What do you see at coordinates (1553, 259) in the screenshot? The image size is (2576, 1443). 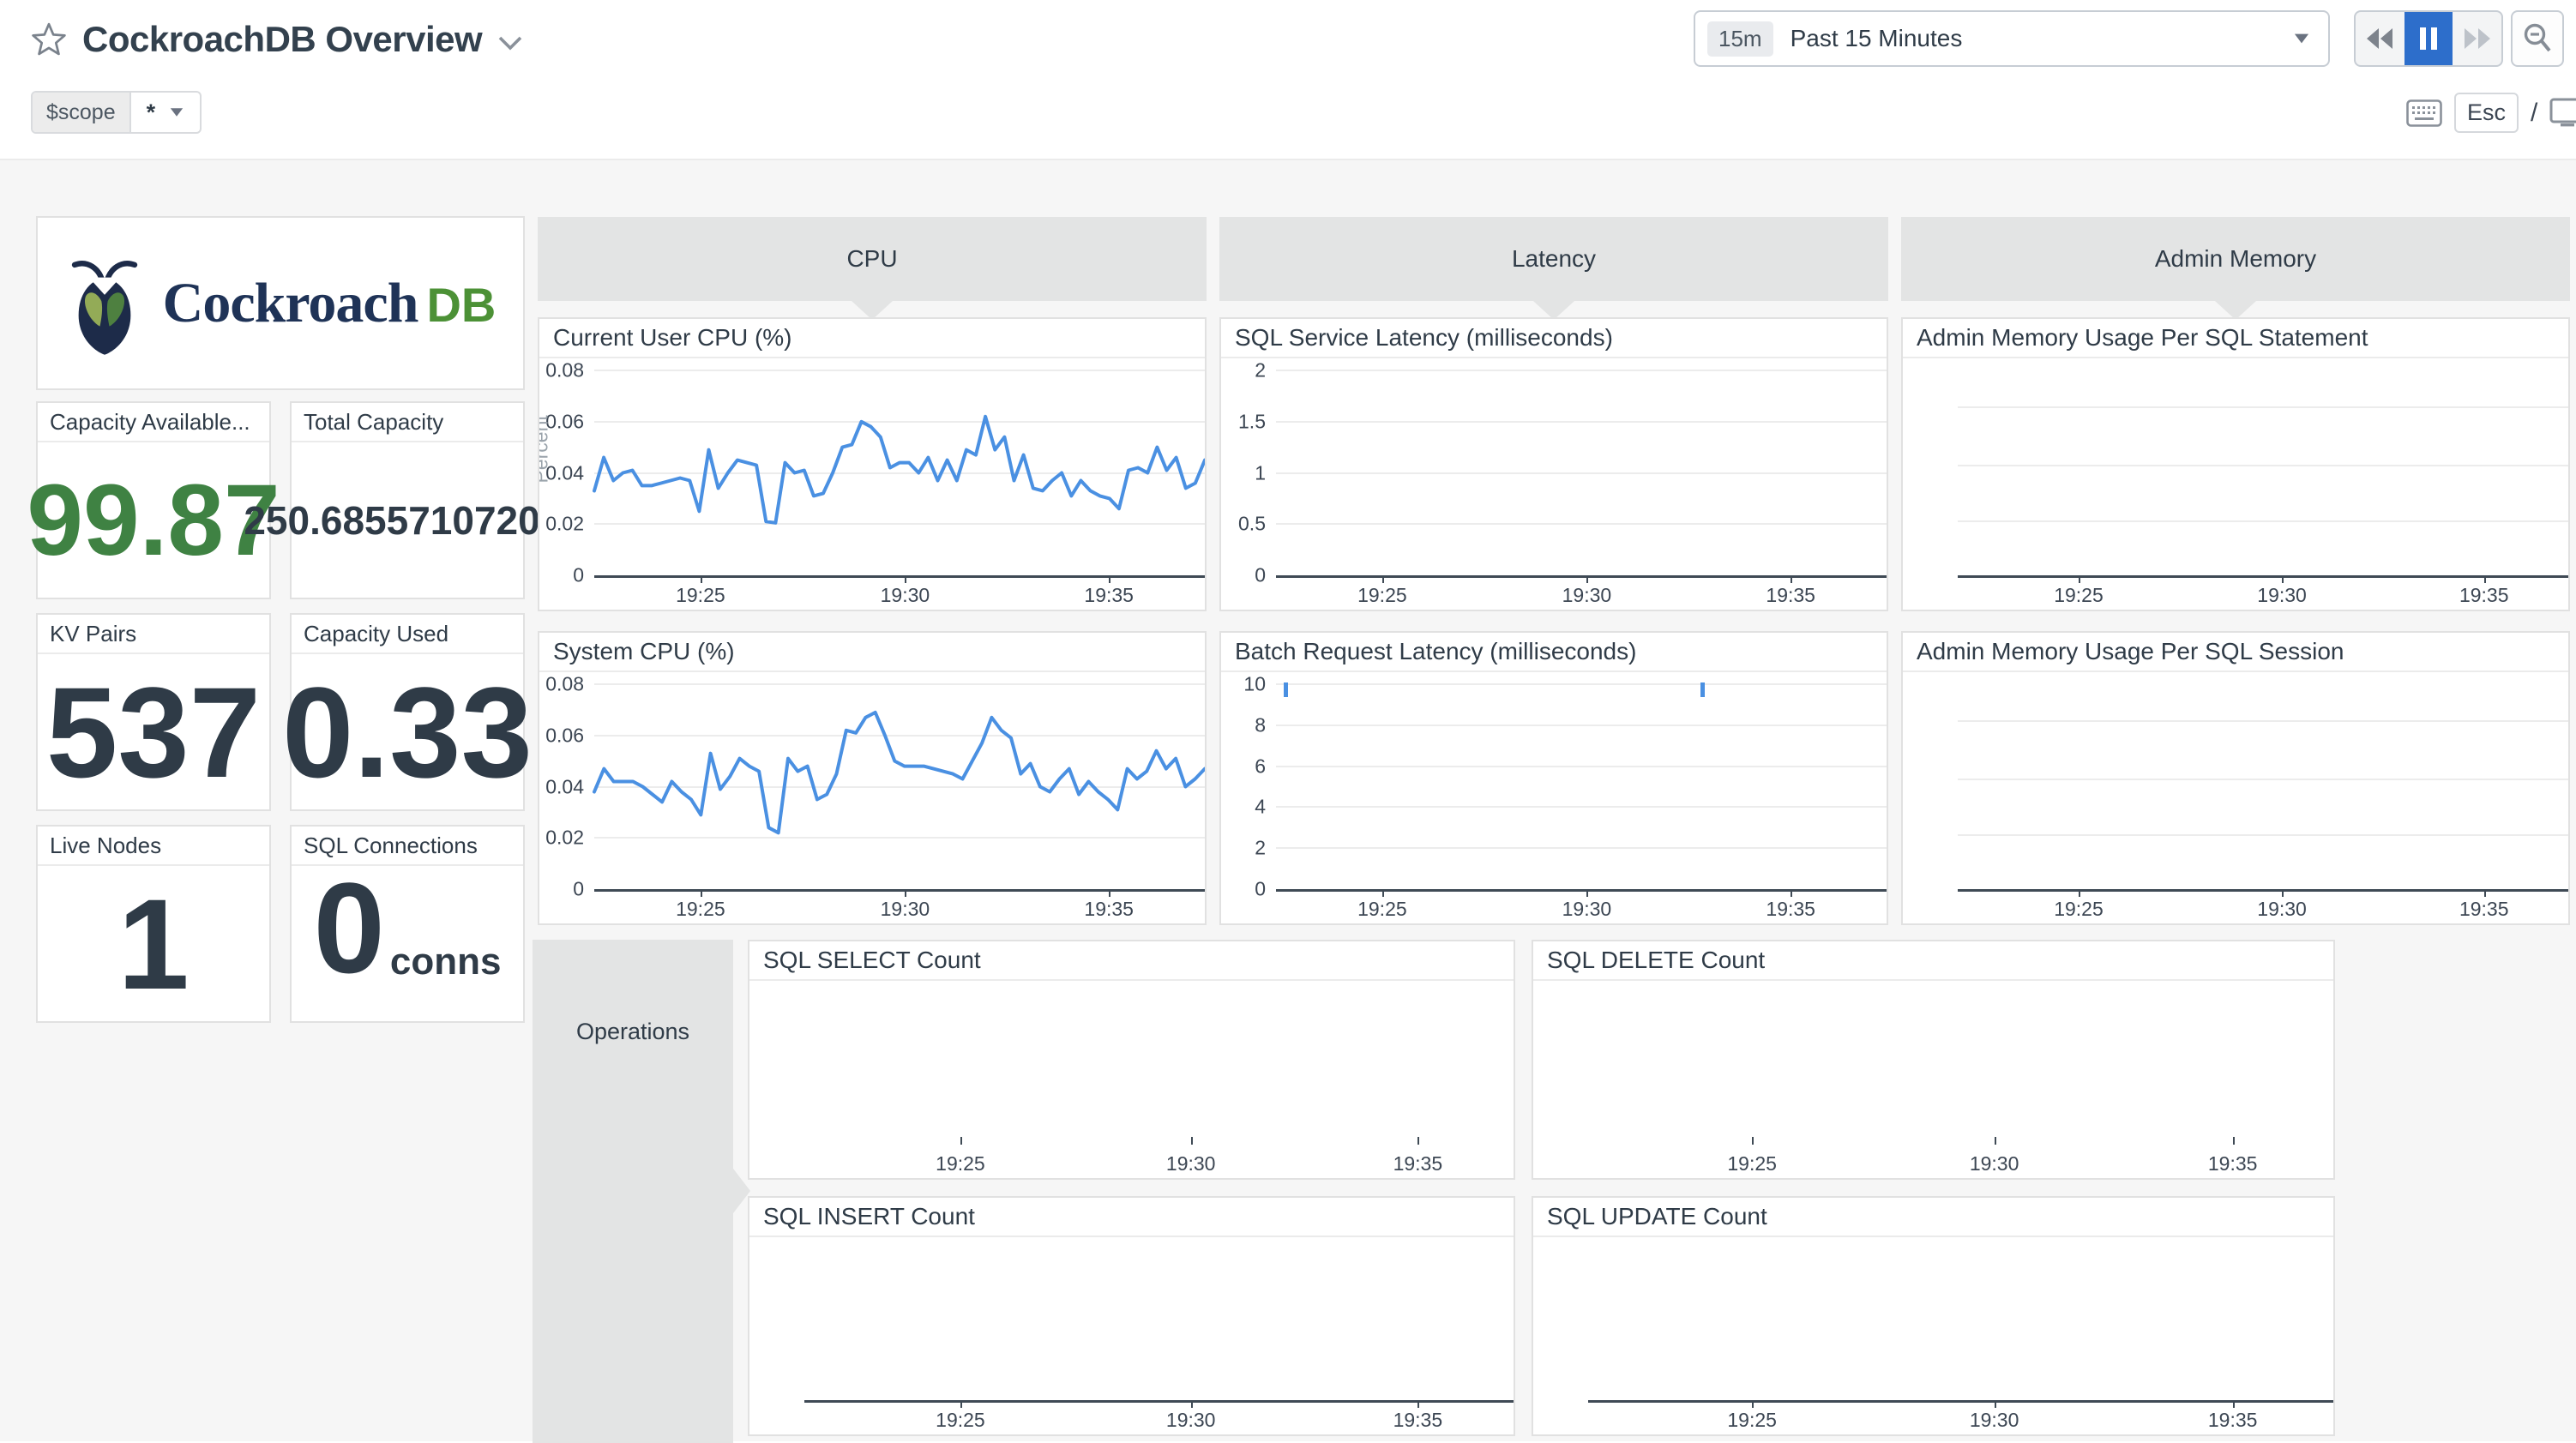 I see `group-header-latency: Latency` at bounding box center [1553, 259].